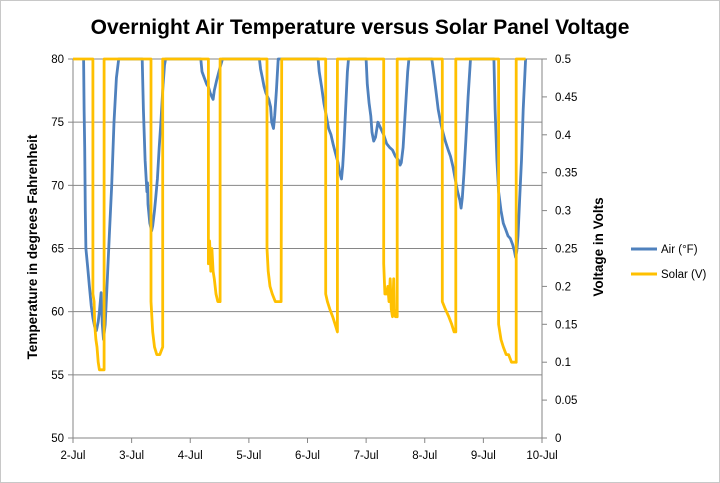 This screenshot has width=720, height=483. What do you see at coordinates (57, 250) in the screenshot?
I see `y-tick-label: 65` at bounding box center [57, 250].